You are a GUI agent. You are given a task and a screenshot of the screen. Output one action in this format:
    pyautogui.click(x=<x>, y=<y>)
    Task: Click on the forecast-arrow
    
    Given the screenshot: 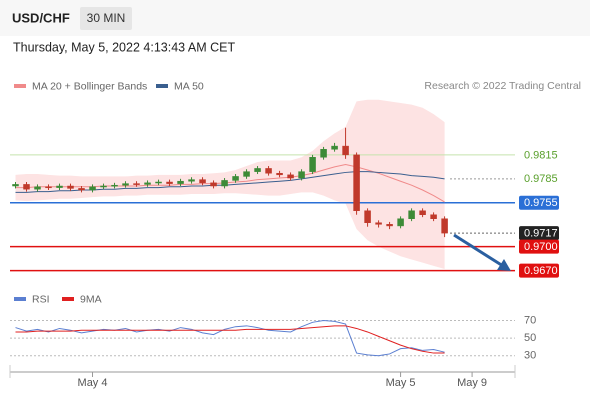 What is the action you would take?
    pyautogui.click(x=478, y=250)
    